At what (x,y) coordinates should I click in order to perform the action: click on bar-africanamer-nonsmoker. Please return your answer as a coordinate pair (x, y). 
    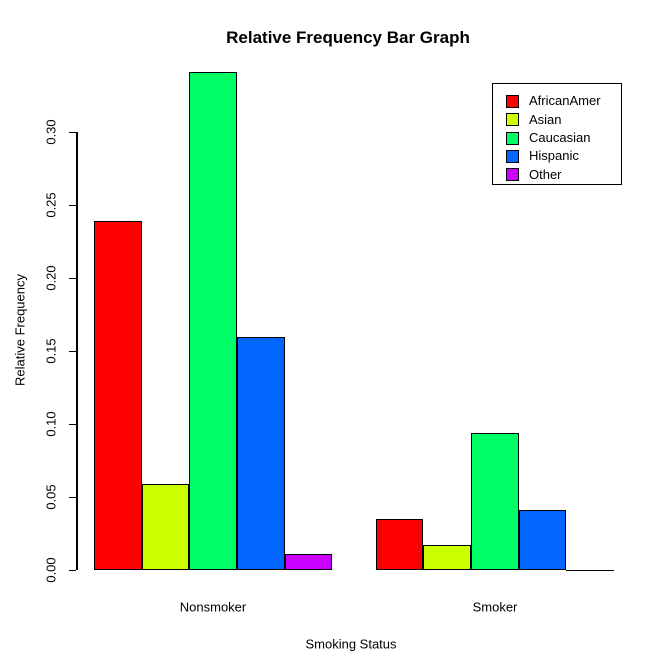
    Looking at the image, I should click on (118, 396).